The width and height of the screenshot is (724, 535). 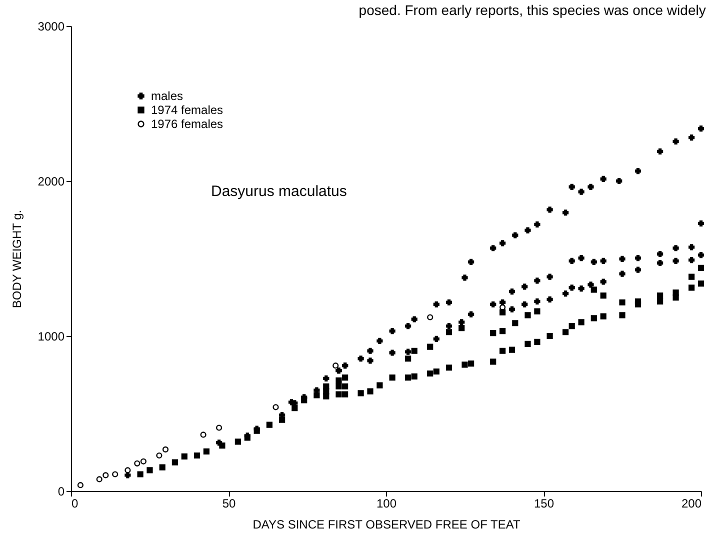 I want to click on x-tick-label: 200, so click(x=691, y=503).